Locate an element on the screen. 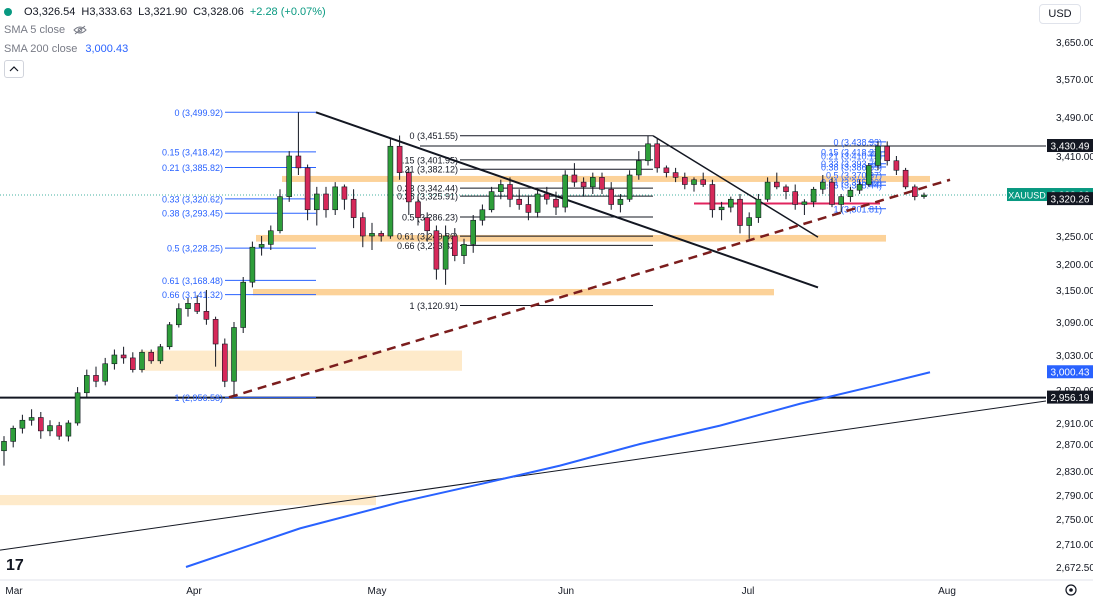 This screenshot has width=1093, height=603. symbol-tag-label: XAUUSD is located at coordinates (1027, 196).